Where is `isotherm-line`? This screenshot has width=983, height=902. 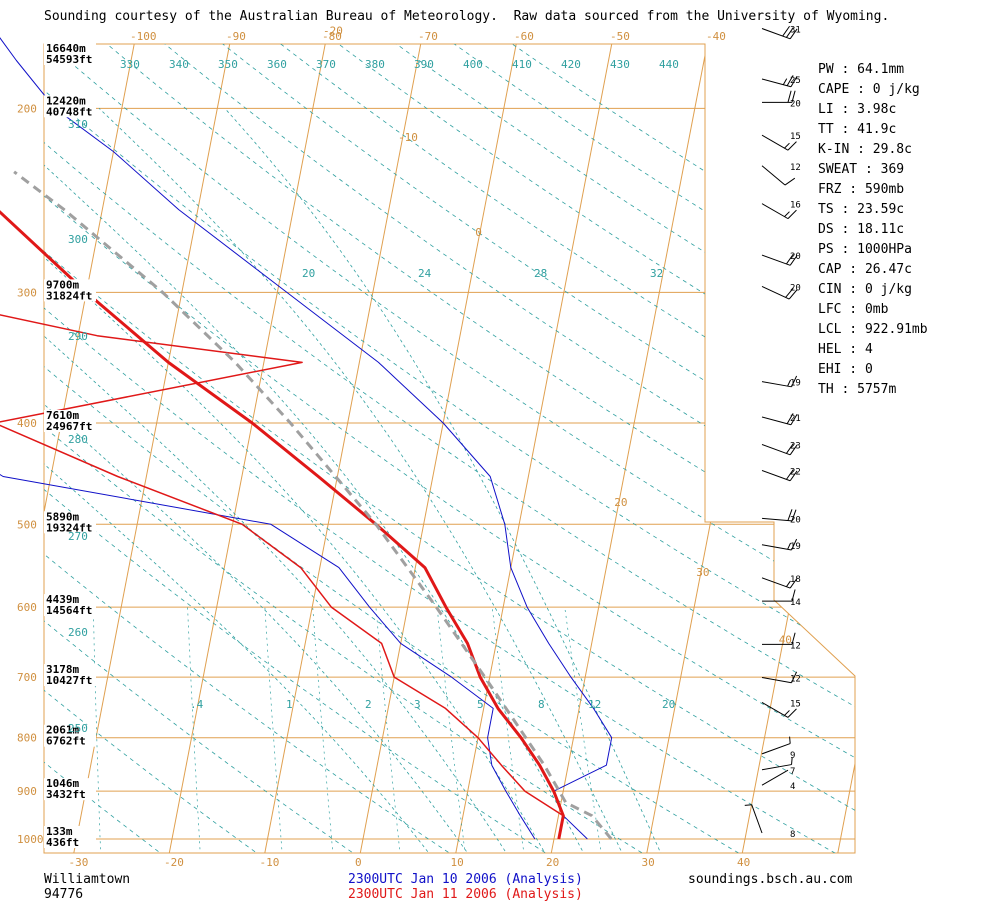 isotherm-line is located at coordinates (113, 448).